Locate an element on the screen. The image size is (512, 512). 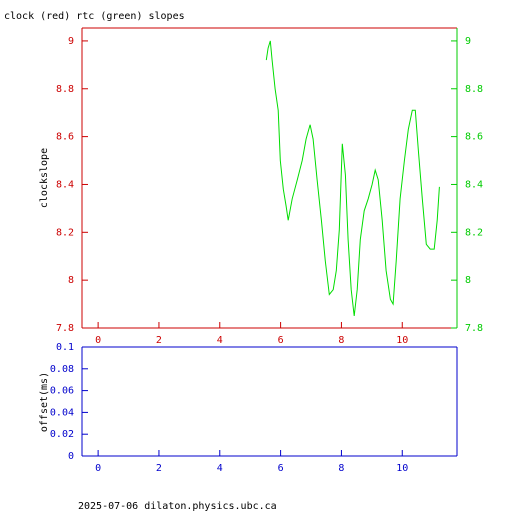
y2-tick-label: 8.6 is located at coordinates (474, 137).